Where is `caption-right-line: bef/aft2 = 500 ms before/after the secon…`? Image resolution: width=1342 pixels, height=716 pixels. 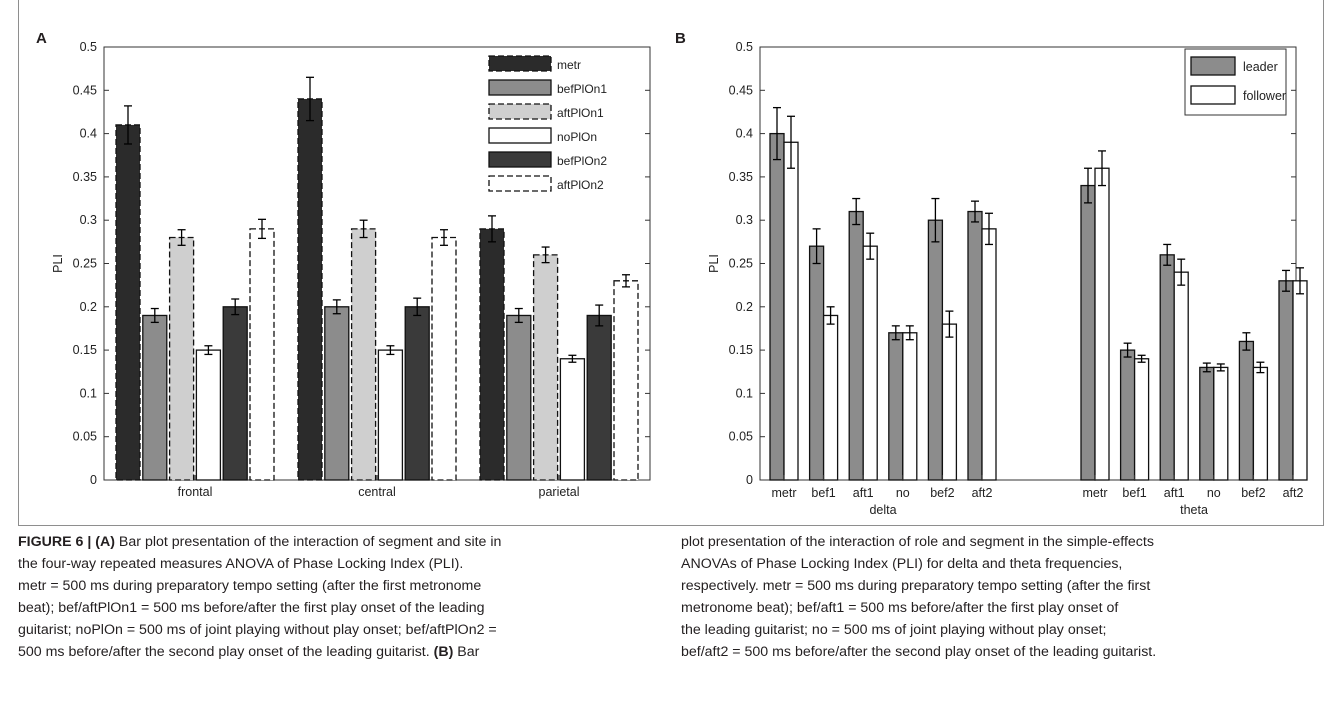 caption-right-line: bef/aft2 = 500 ms before/after the secon… is located at coordinates (919, 652).